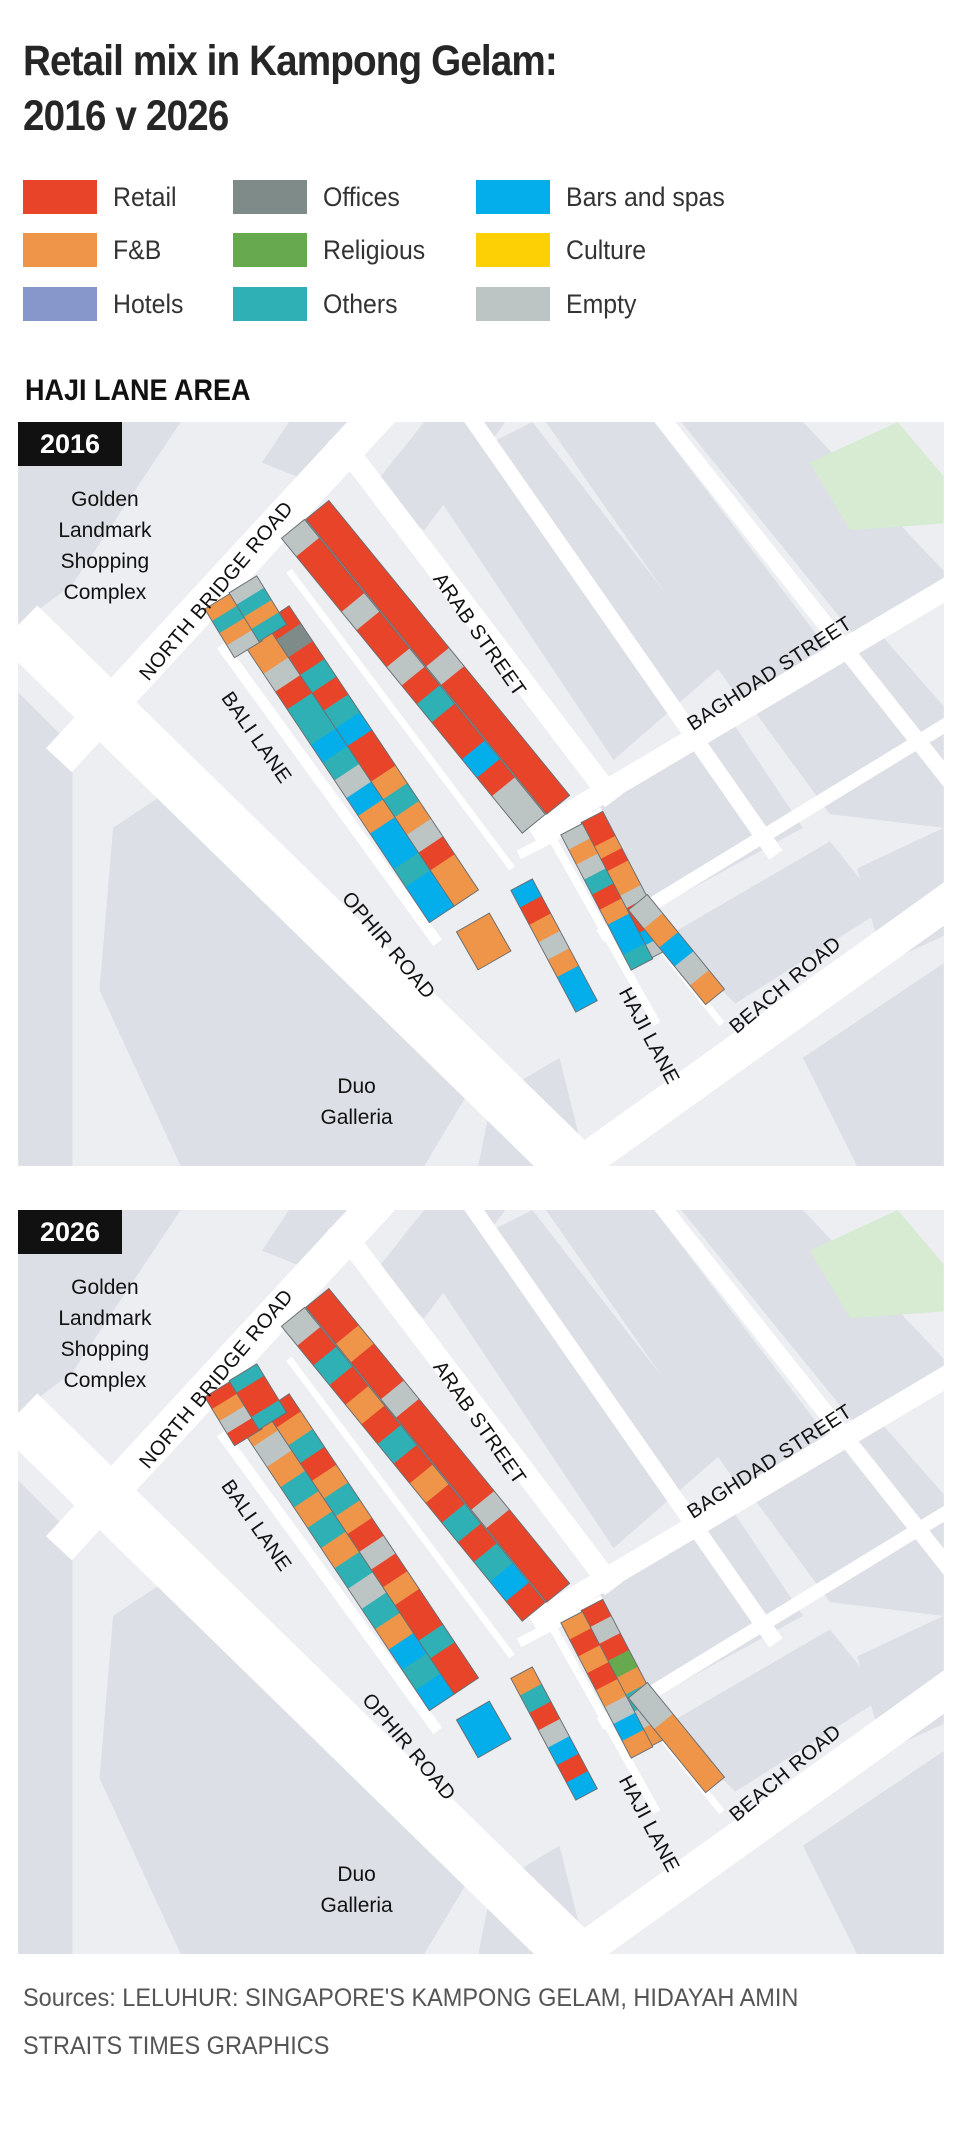  What do you see at coordinates (319, 89) in the screenshot?
I see `chart-title: Retail mix in Kampong Gelam: 2016 v 2026` at bounding box center [319, 89].